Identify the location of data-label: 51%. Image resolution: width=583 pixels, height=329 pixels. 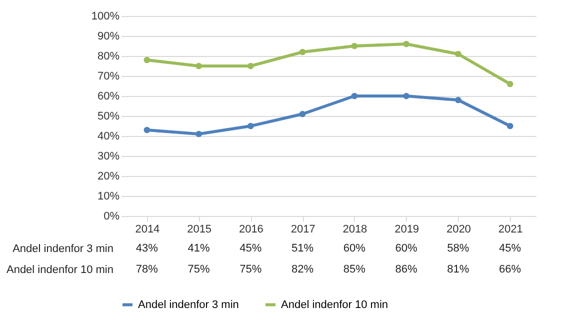
(303, 248).